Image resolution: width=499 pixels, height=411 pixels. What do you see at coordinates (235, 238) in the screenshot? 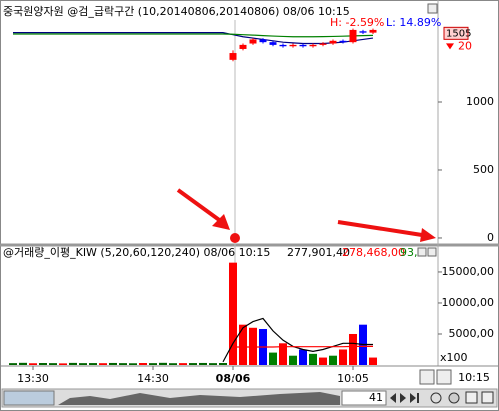
I see `marker-dot` at bounding box center [235, 238].